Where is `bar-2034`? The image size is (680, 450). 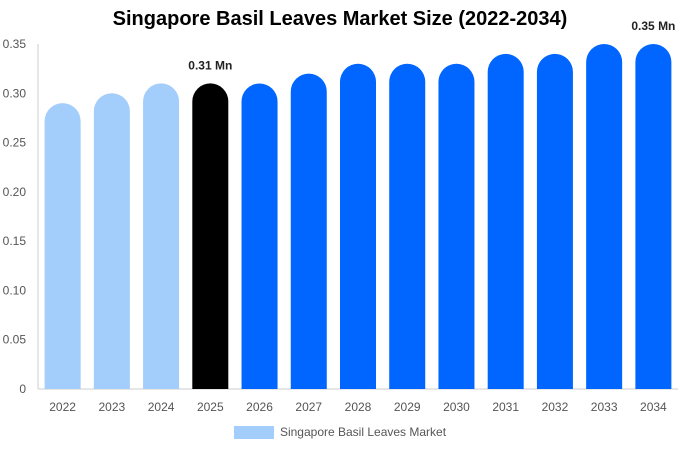 bar-2034 is located at coordinates (653, 216).